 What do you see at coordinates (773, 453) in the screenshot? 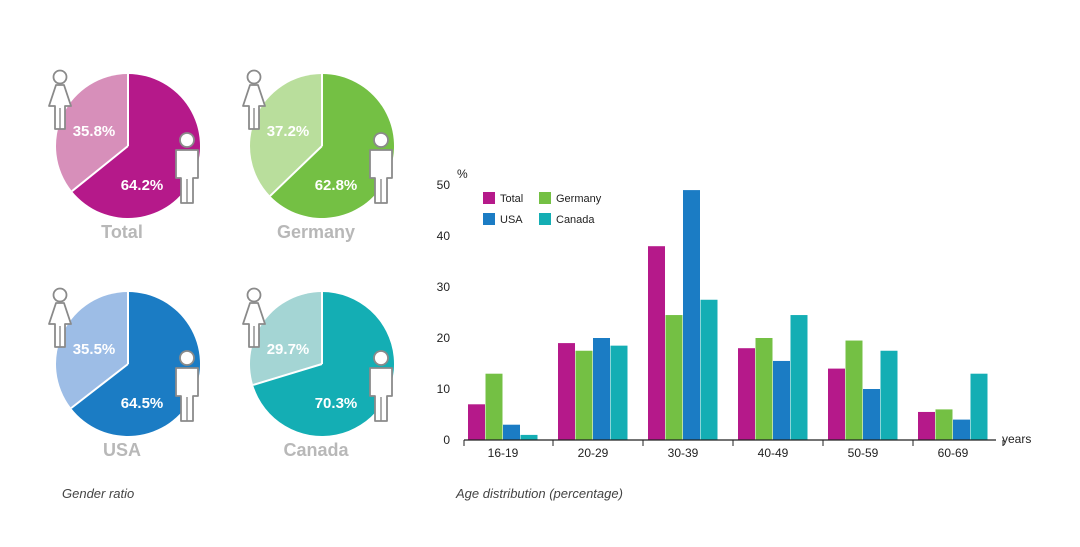
I see `x-tick-label: 40-49` at bounding box center [773, 453].